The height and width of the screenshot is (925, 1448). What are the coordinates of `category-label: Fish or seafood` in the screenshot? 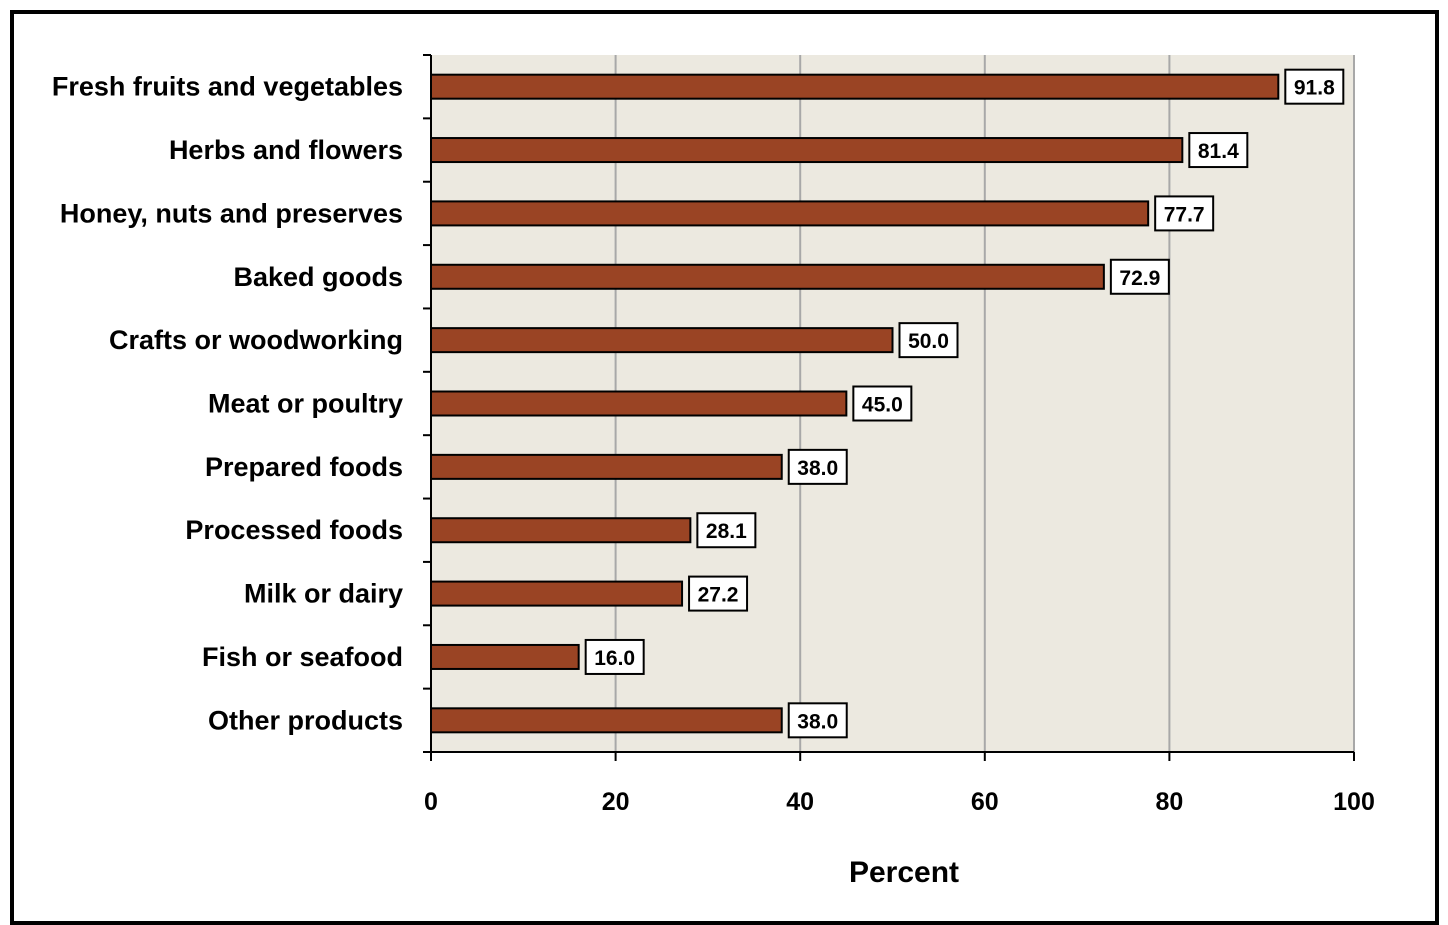 It's located at (302, 657).